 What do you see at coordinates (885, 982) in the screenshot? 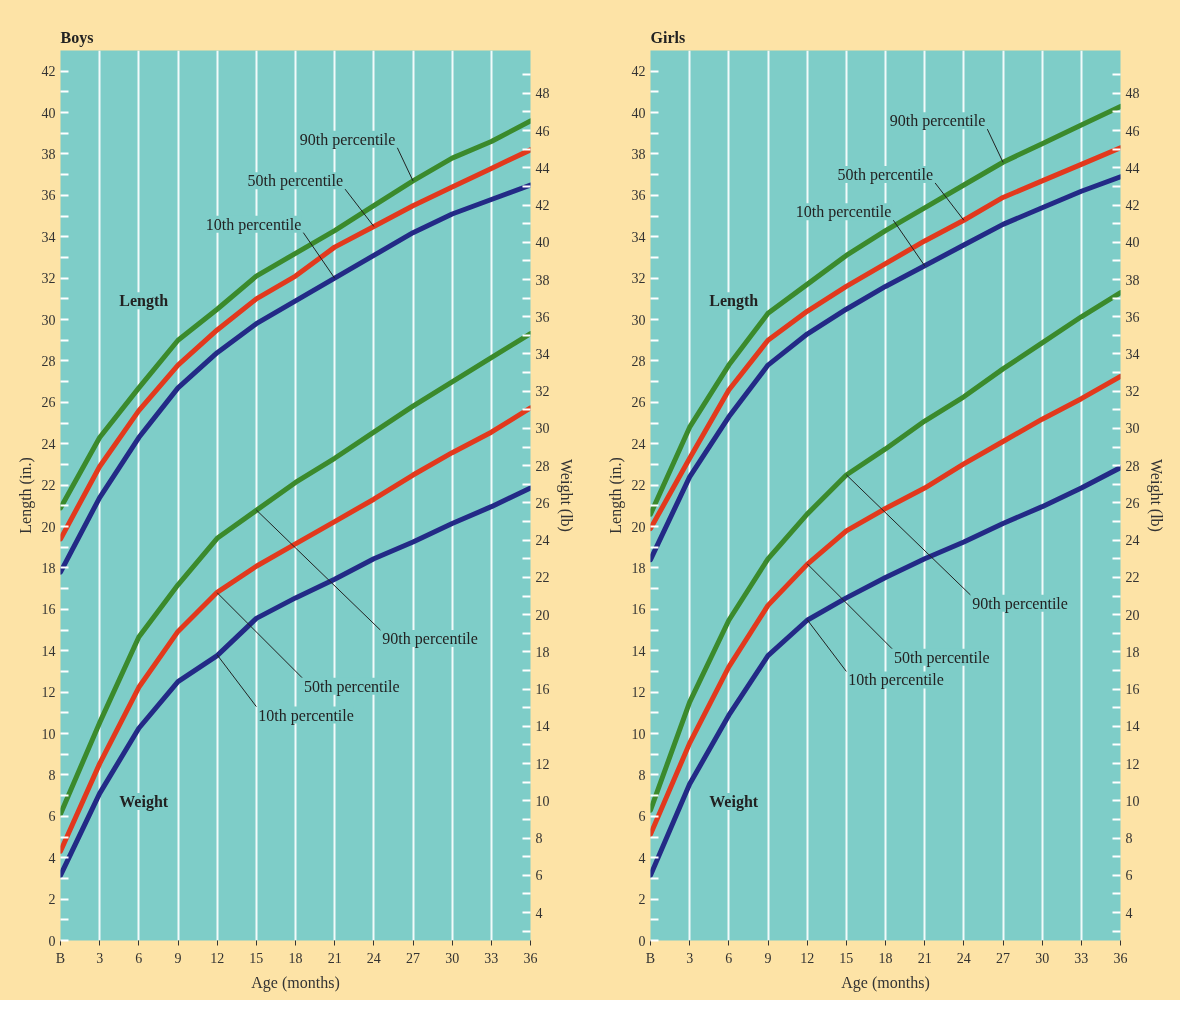
I see `x-axis-title: Age (months)` at bounding box center [885, 982].